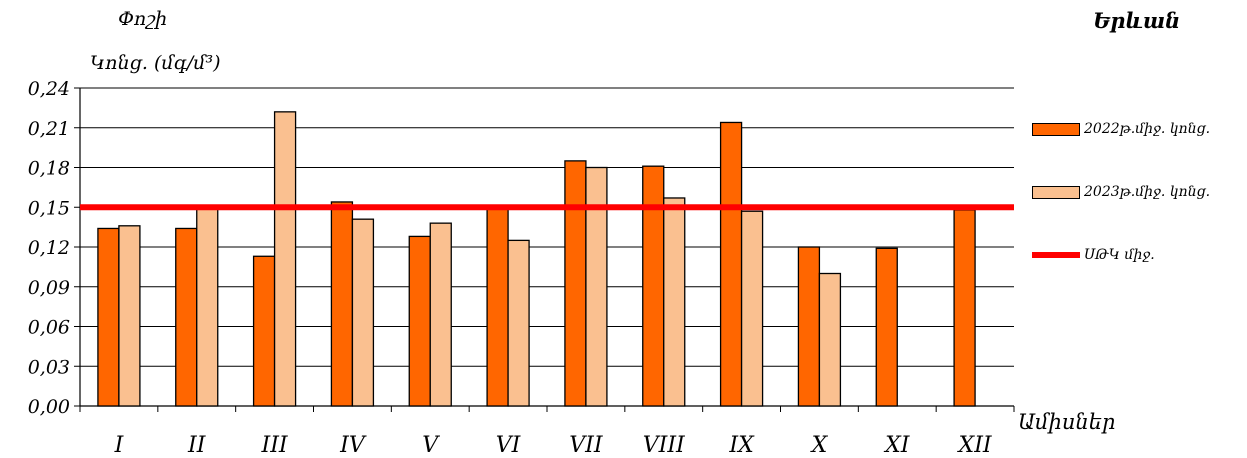  I want to click on x-tick-label: II, so click(197, 445).